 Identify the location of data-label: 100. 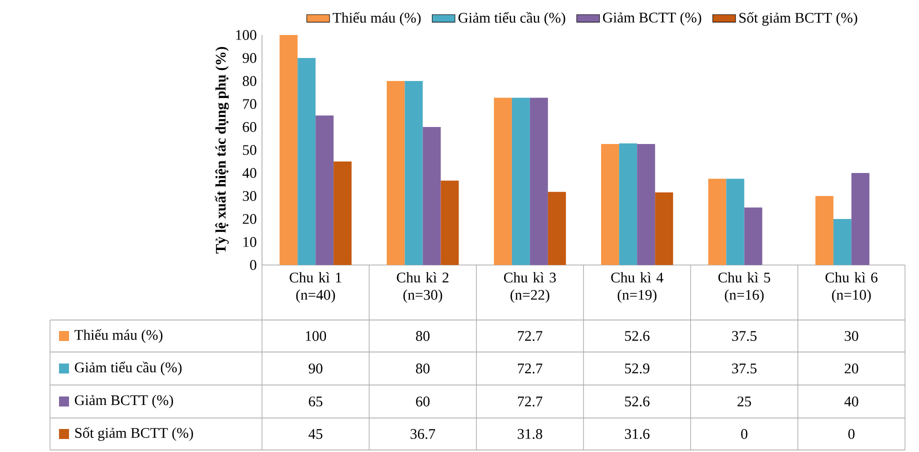
(316, 336).